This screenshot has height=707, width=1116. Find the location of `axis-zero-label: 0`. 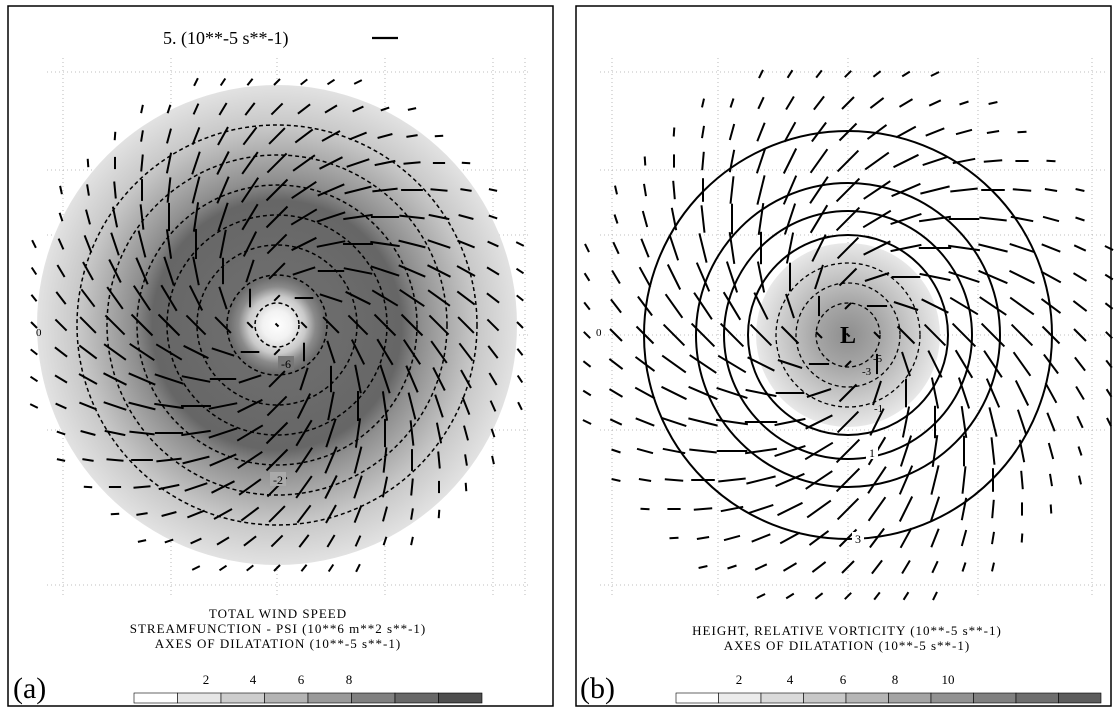

axis-zero-label: 0 is located at coordinates (39, 333).